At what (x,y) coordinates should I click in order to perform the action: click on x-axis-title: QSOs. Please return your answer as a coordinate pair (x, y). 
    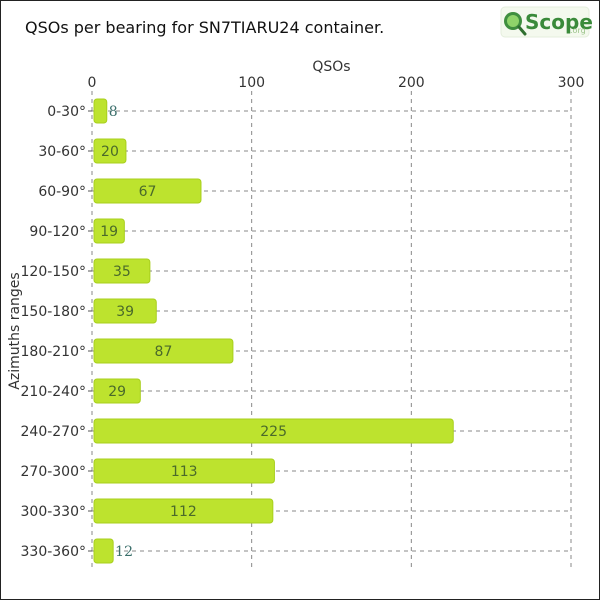
    Looking at the image, I should click on (331, 67).